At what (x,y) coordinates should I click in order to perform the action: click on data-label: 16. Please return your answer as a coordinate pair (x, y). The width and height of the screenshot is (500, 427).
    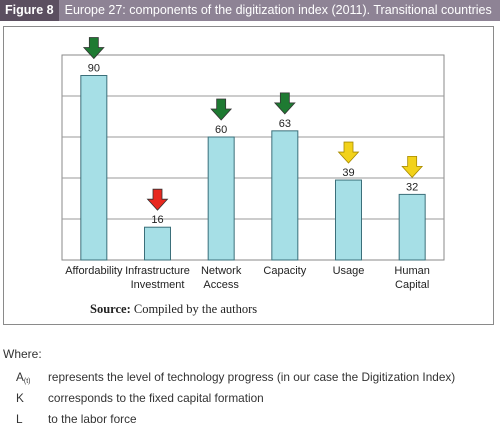
    Looking at the image, I should click on (157, 220).